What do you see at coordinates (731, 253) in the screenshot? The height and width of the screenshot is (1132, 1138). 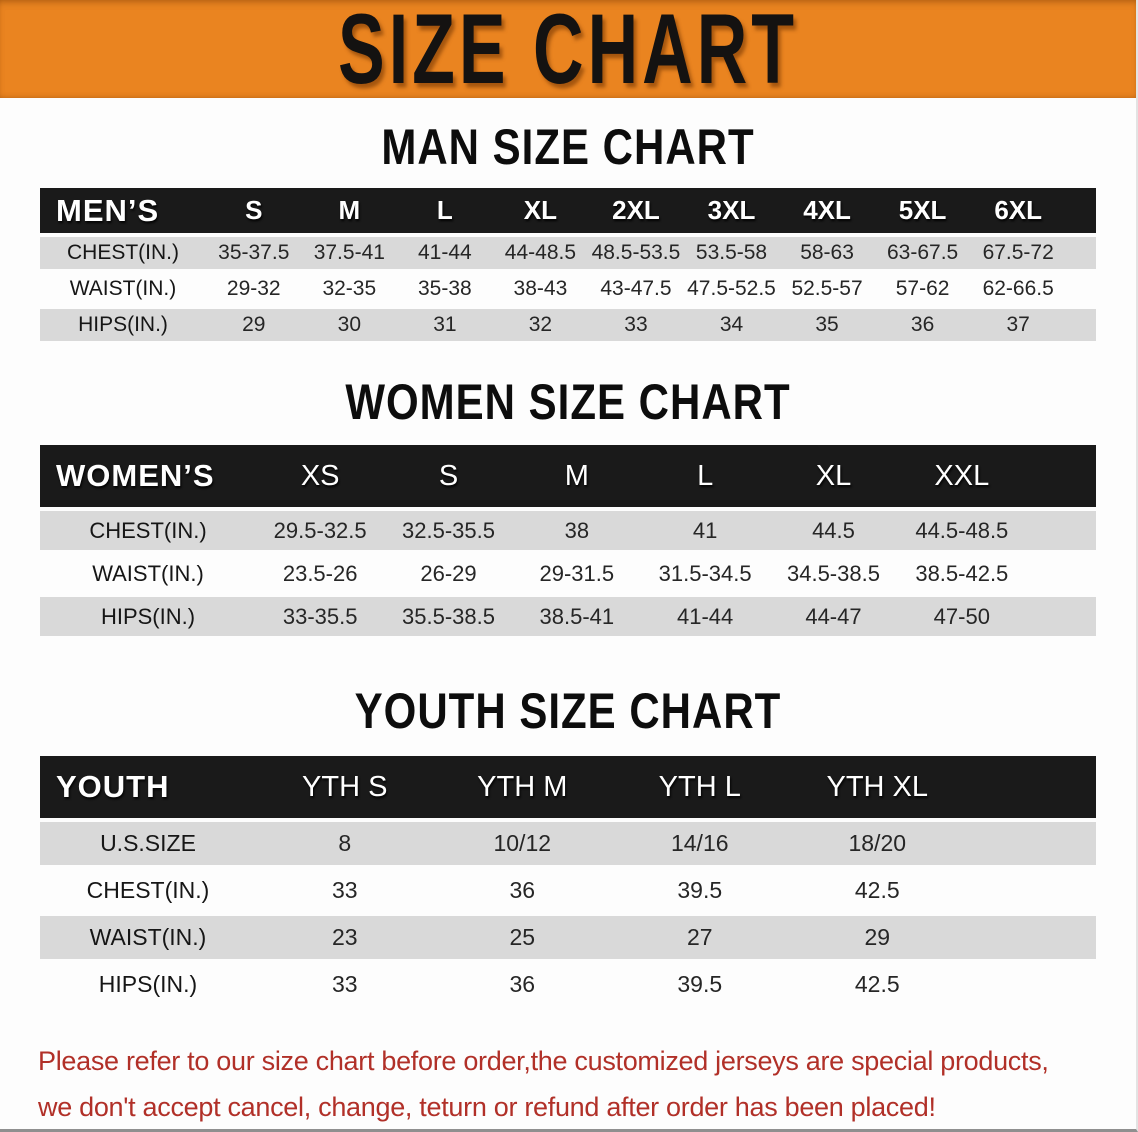 I see `size-value-cell: 53.5-58` at bounding box center [731, 253].